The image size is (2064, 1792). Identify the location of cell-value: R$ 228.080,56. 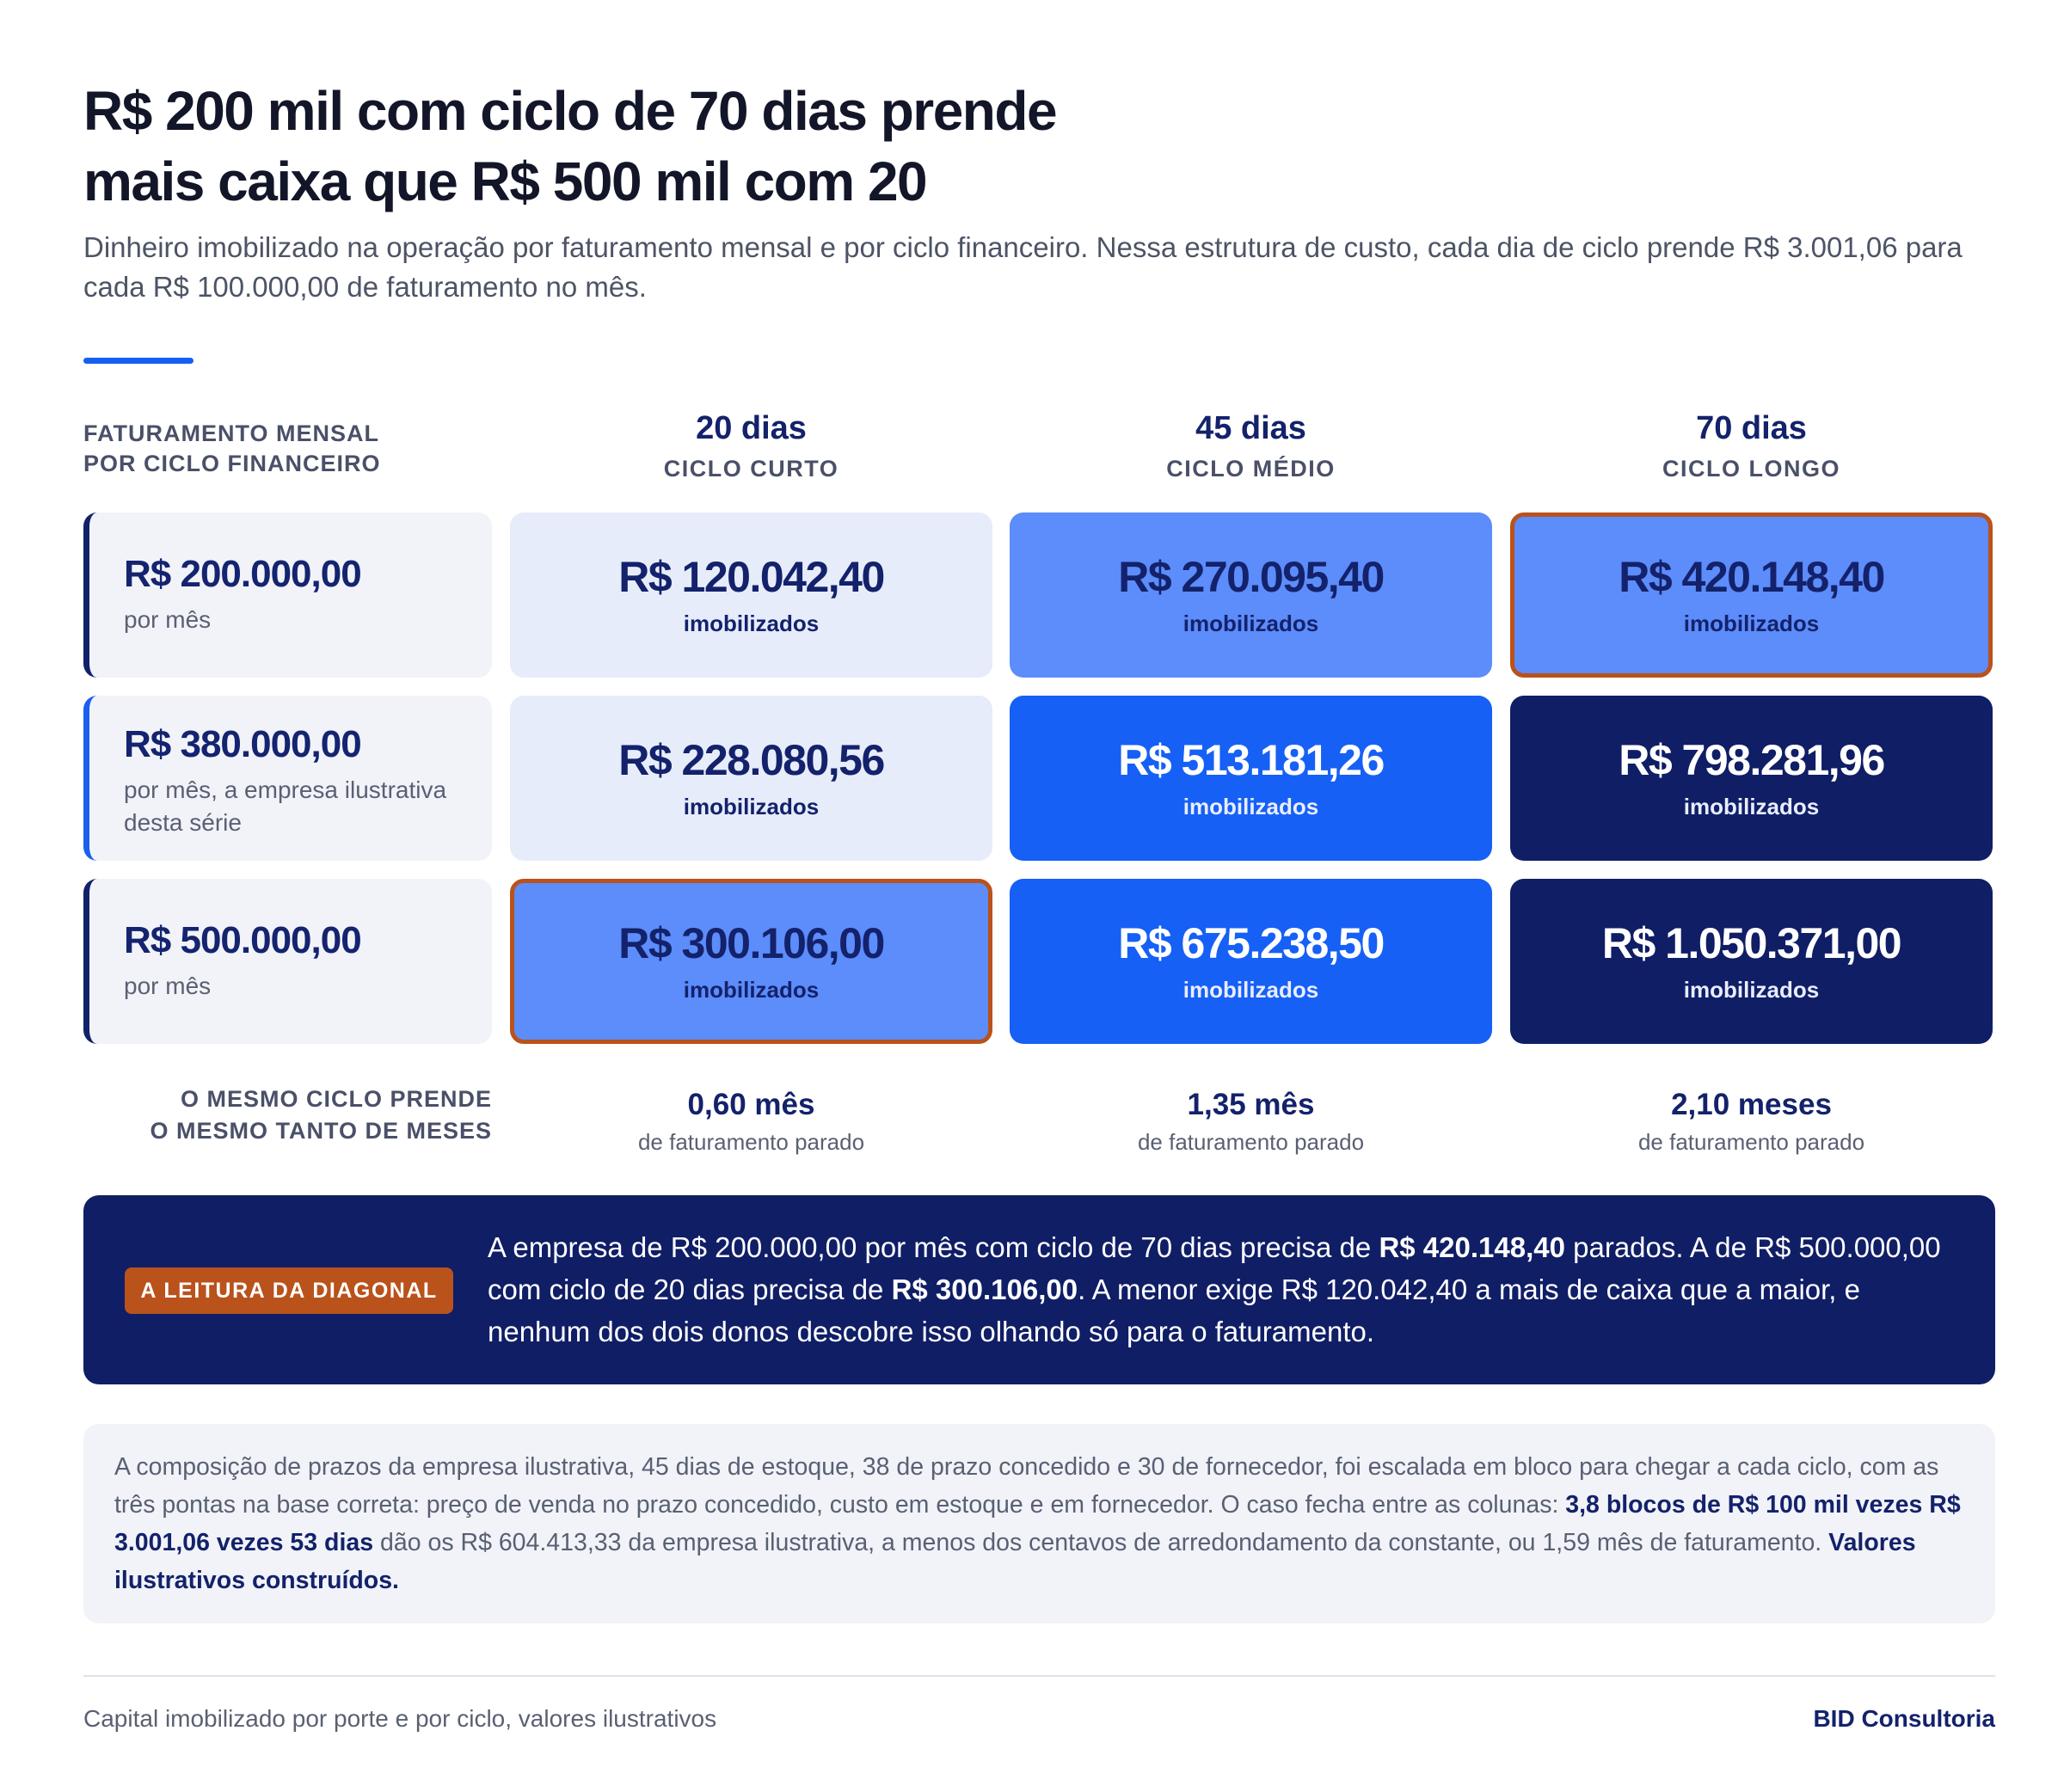
(751, 760).